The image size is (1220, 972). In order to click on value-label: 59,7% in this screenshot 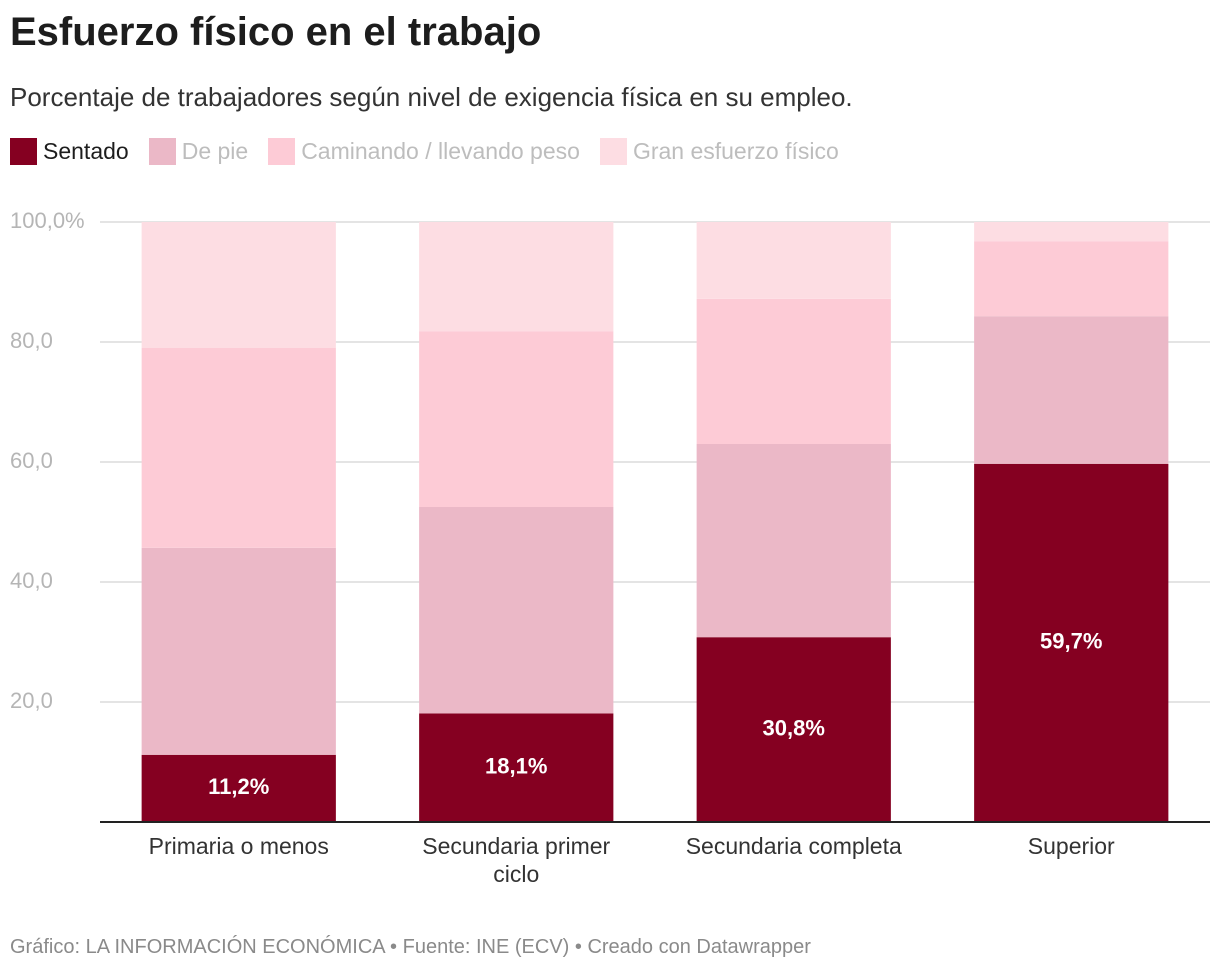, I will do `click(1071, 641)`.